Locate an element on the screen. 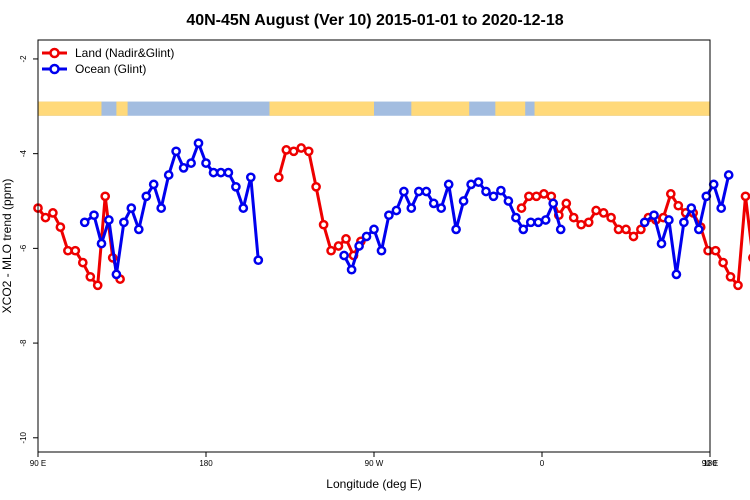 The width and height of the screenshot is (750, 500). x-axis-label: Longitude (deg E) is located at coordinates (373, 484).